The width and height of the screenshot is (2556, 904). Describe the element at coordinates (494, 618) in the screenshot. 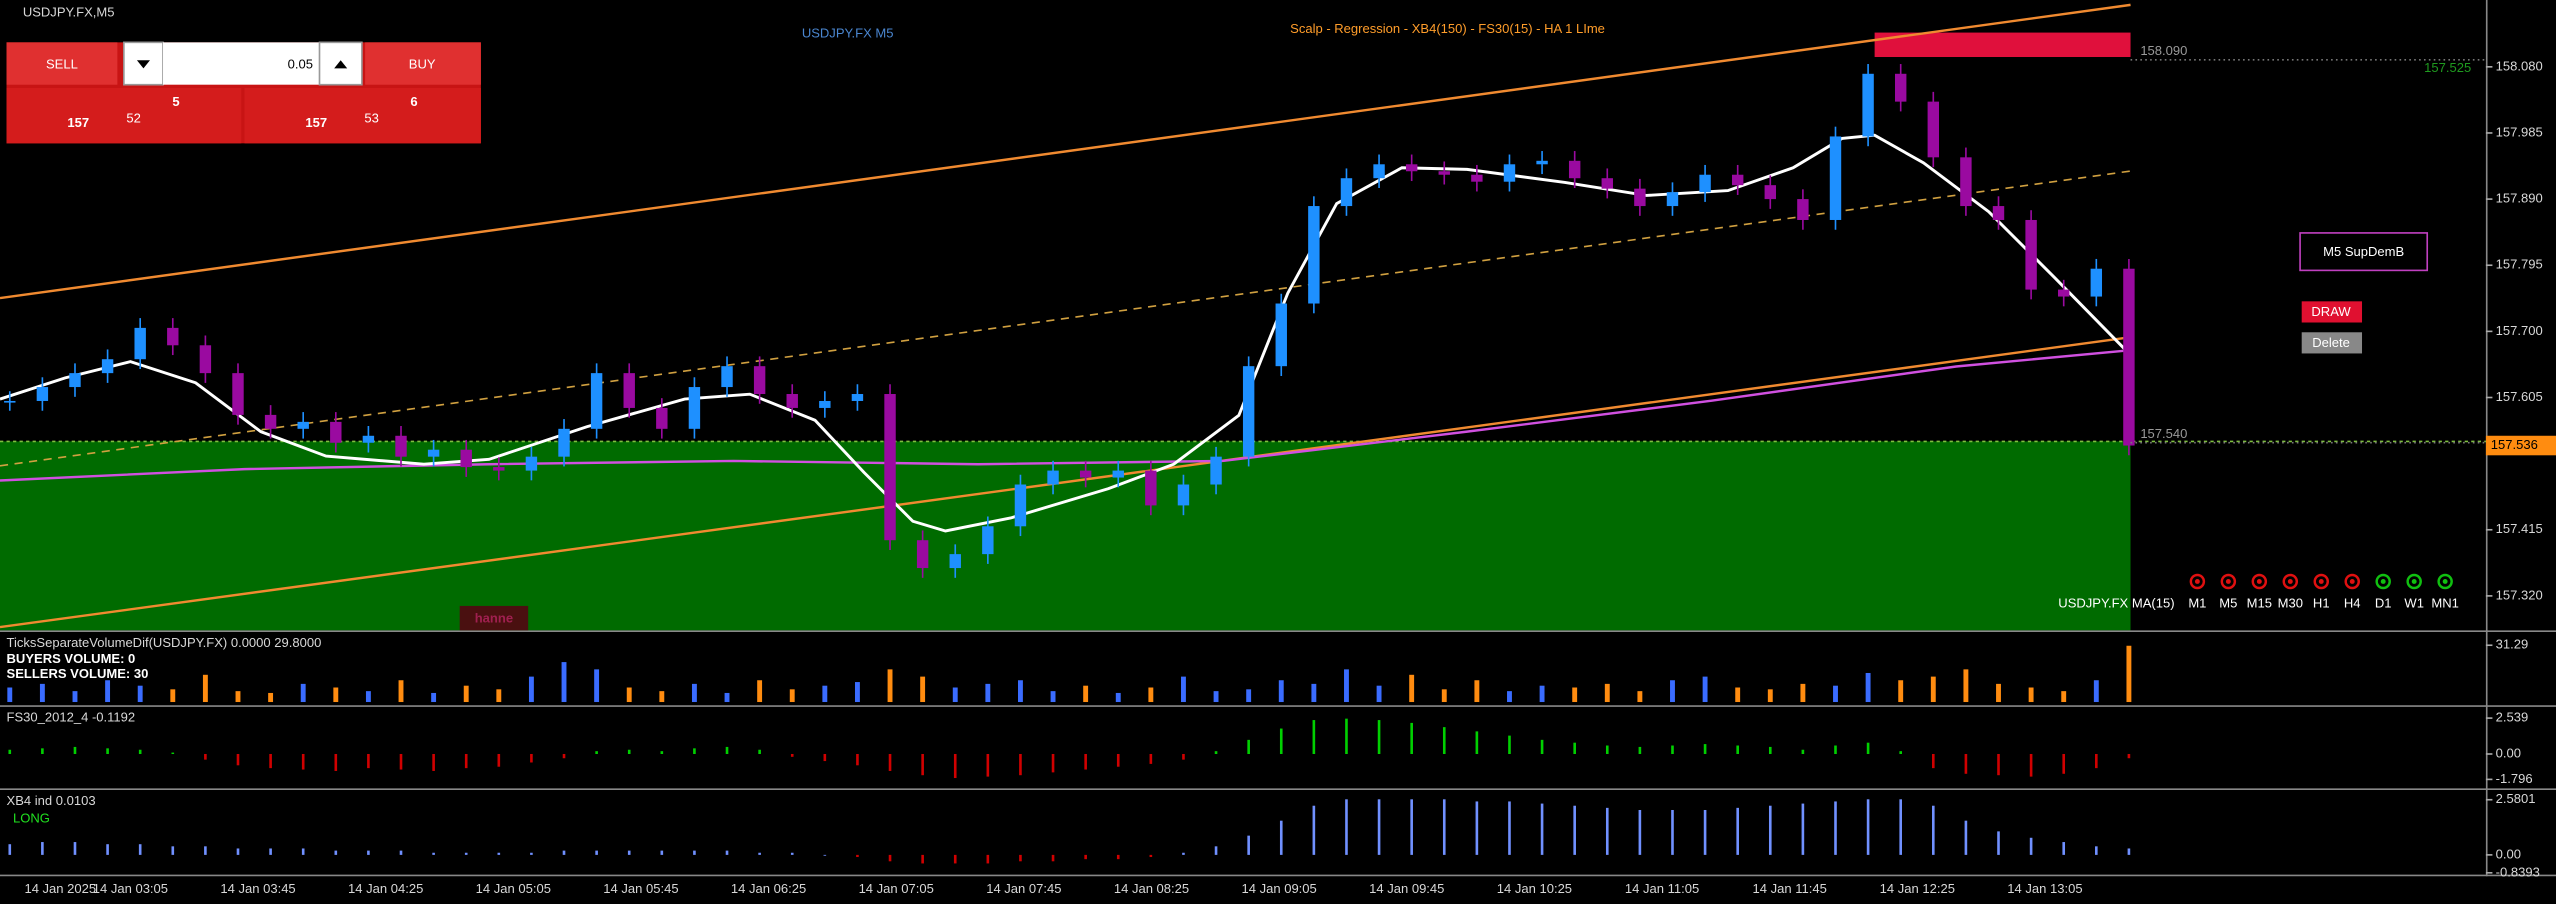

I see `watermark-bg` at that location.